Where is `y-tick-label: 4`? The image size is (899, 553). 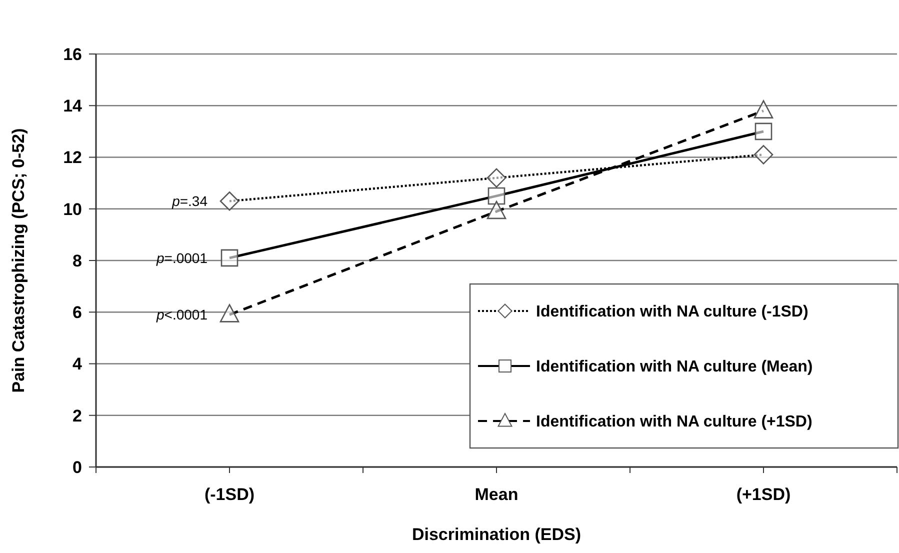 y-tick-label: 4 is located at coordinates (77, 364).